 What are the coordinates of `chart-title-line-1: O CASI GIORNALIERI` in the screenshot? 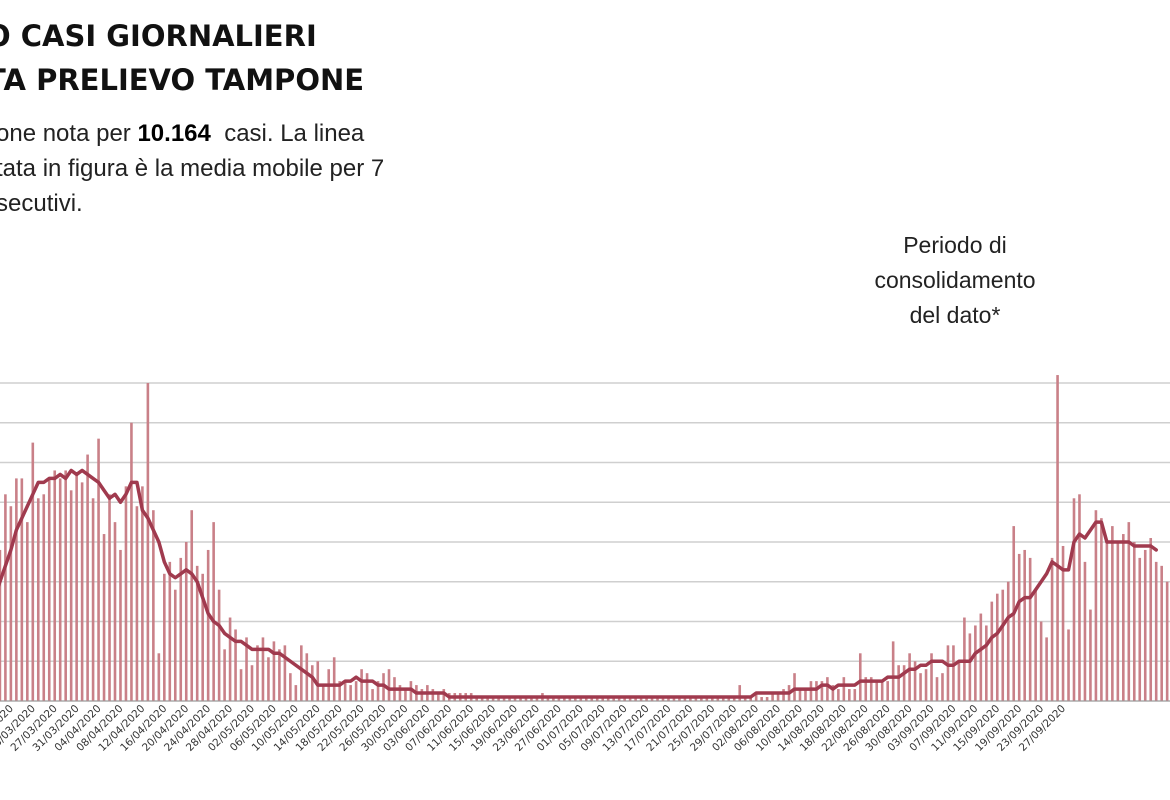 It's located at (158, 36).